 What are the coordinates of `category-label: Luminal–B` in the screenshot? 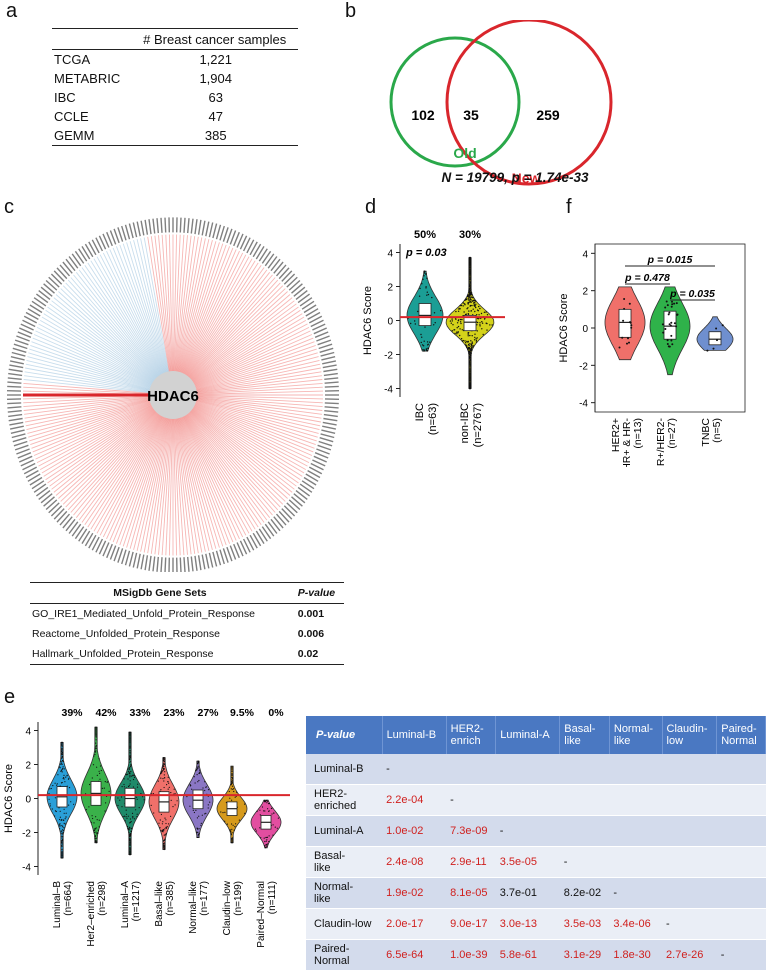 It's located at (57, 905).